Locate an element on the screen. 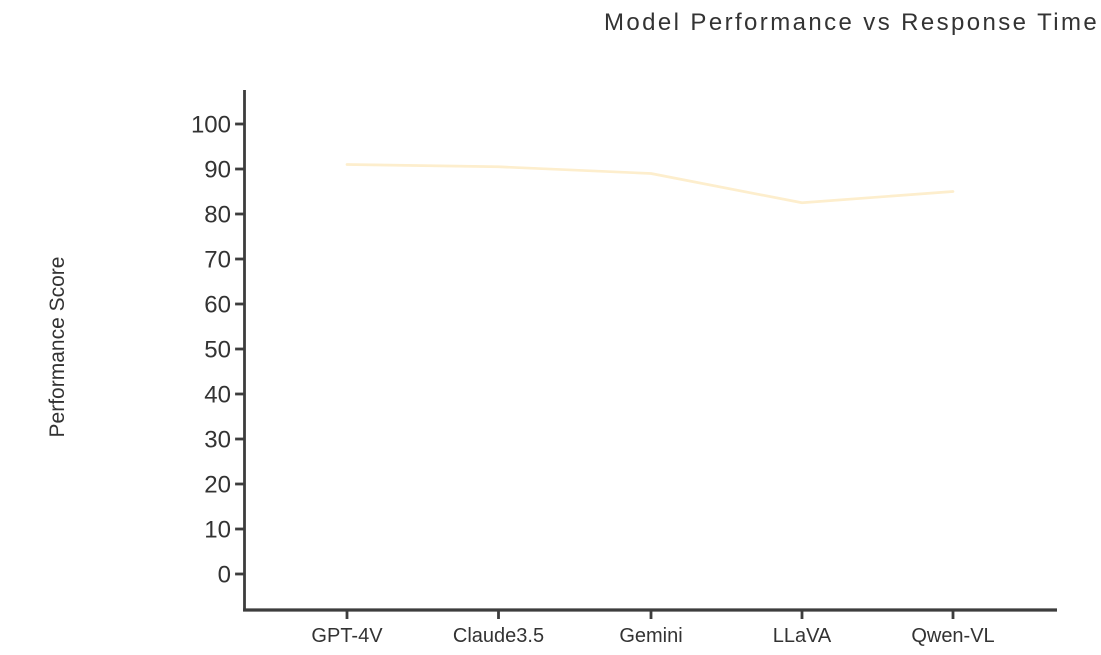 This screenshot has width=1101, height=655. x-tick-label: Claude3.5 is located at coordinates (498, 636).